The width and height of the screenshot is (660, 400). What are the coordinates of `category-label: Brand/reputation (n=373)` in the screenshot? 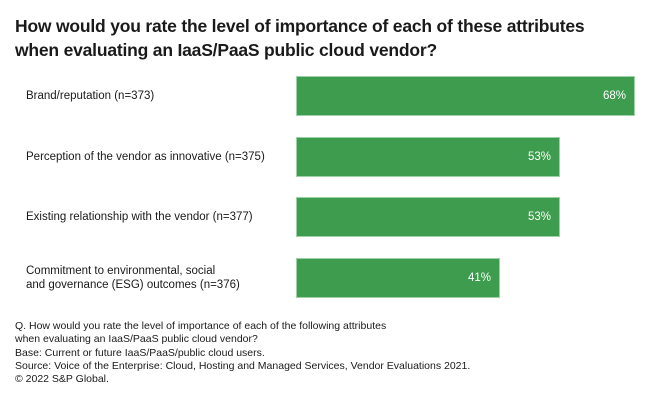 It's located at (90, 96).